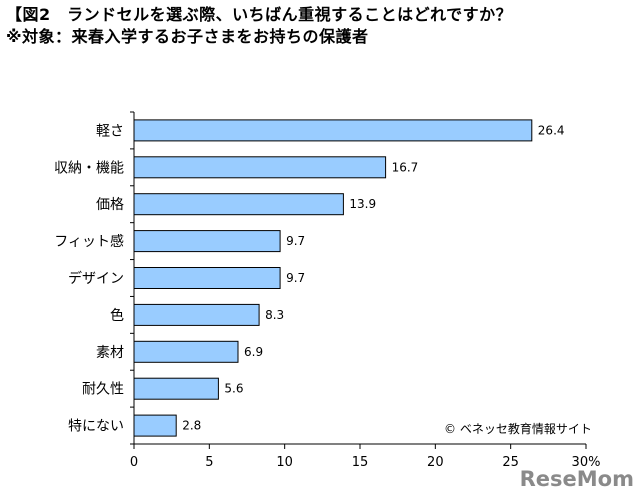 Image resolution: width=640 pixels, height=495 pixels. What do you see at coordinates (576, 479) in the screenshot?
I see `resemom-logo: ReseMom` at bounding box center [576, 479].